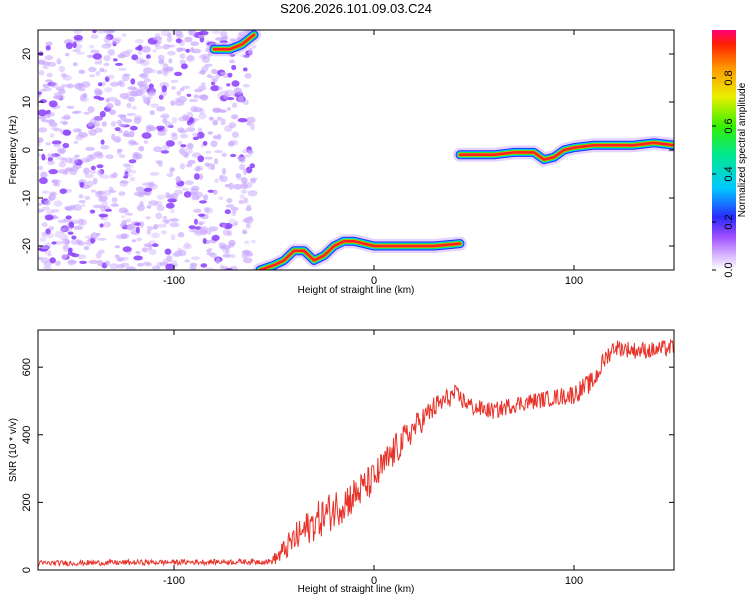 The image size is (750, 600). Describe the element at coordinates (27, 367) in the screenshot. I see `y-tick-label: 600` at that location.